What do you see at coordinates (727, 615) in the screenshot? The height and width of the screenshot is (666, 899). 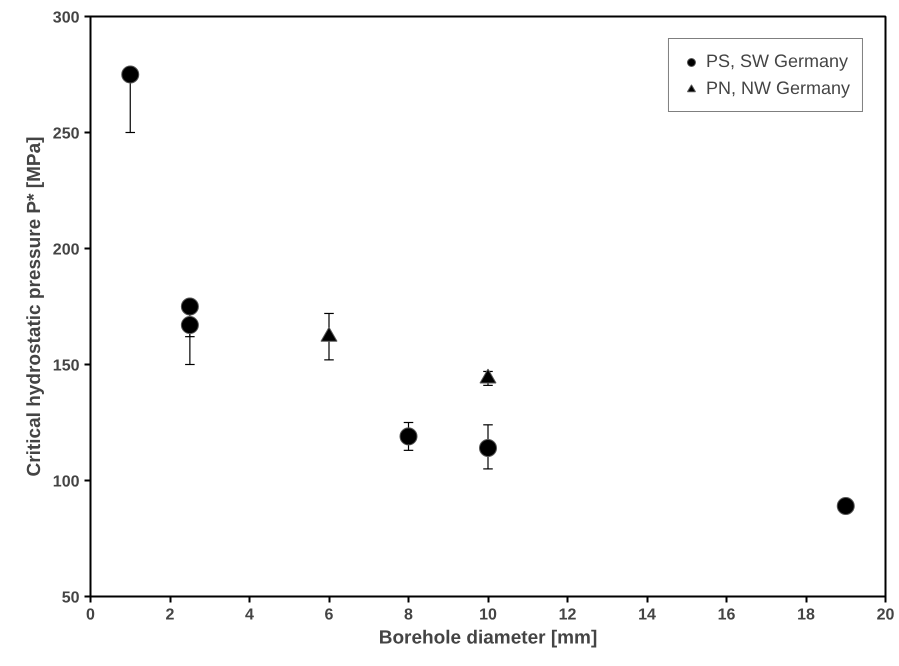 I see `x-tick-label: 16` at bounding box center [727, 615].